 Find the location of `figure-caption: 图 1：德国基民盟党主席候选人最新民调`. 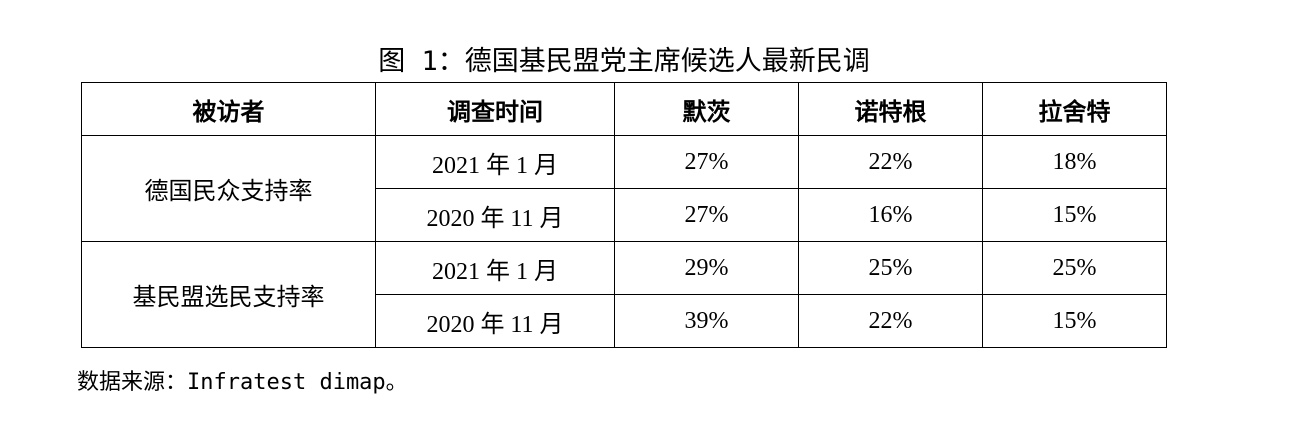

figure-caption: 图 1：德国基民盟党主席候选人最新民调 is located at coordinates (624, 61).